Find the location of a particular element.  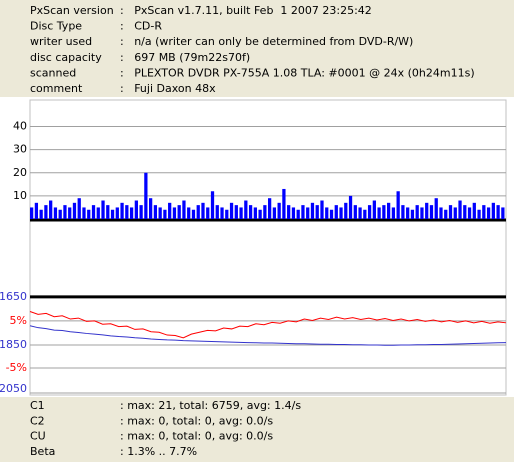

info-label: disc capacity is located at coordinates (66, 57).